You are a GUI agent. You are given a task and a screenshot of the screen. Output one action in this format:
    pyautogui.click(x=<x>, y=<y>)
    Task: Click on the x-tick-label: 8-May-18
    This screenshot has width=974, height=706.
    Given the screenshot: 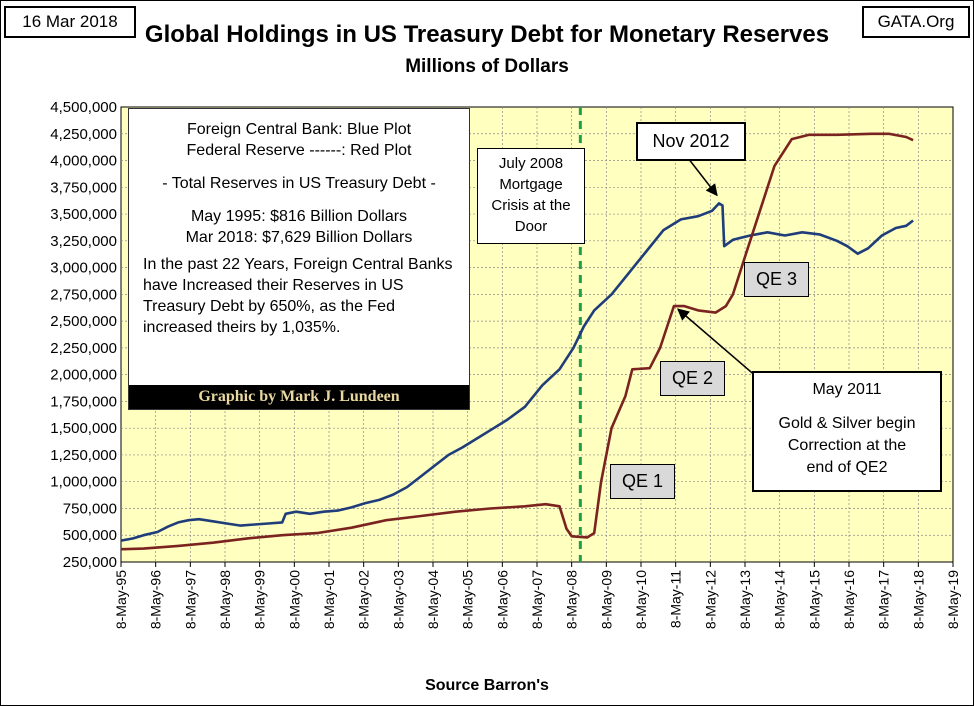 What is the action you would take?
    pyautogui.click(x=918, y=599)
    